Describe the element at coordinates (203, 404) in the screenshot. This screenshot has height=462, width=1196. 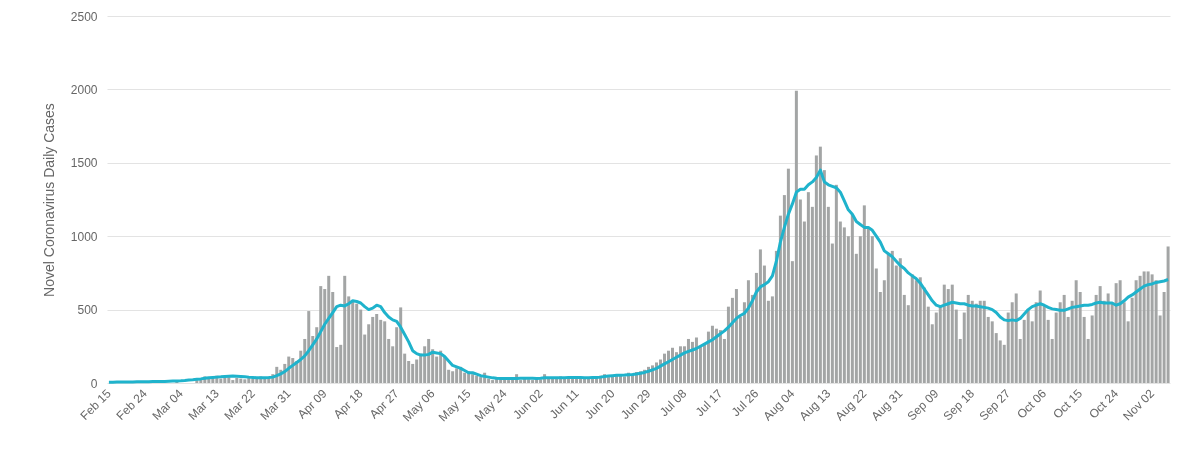
I see `x-tick-label: Mar 13` at that location.